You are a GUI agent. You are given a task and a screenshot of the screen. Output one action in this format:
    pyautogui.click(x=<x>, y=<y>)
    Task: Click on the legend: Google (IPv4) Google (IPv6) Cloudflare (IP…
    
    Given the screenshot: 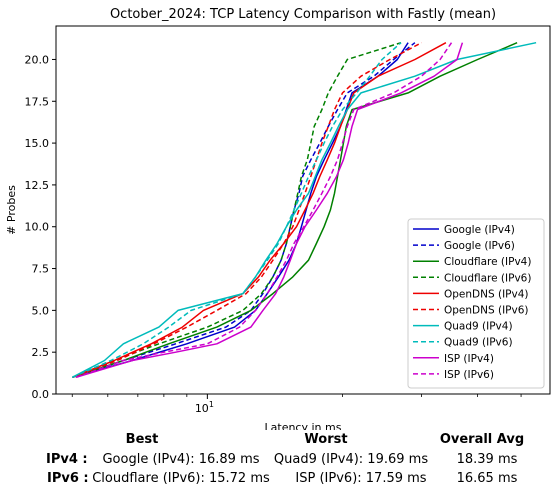 What is the action you would take?
    pyautogui.click(x=476, y=303)
    